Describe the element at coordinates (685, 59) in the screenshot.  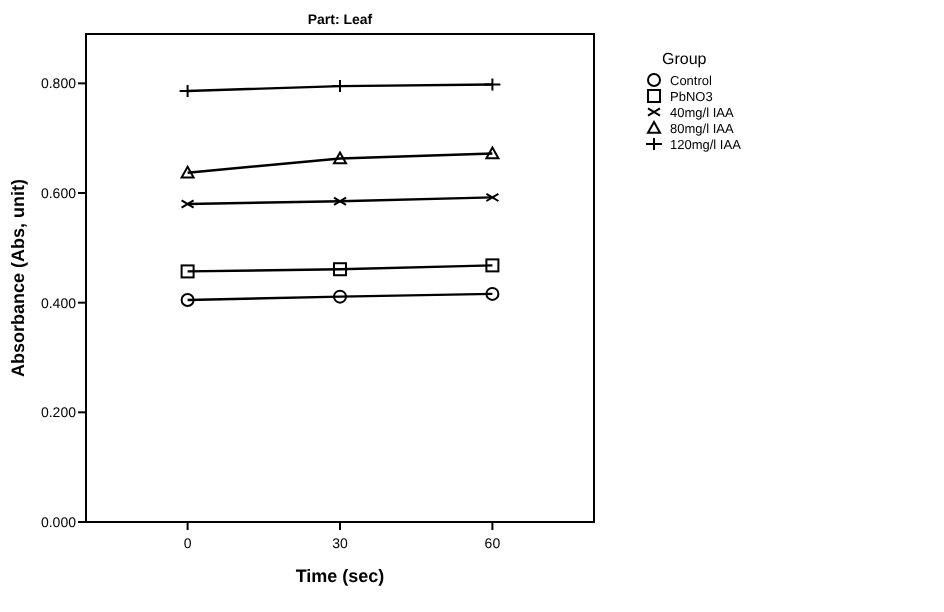
I see `legend-title: Group` at that location.